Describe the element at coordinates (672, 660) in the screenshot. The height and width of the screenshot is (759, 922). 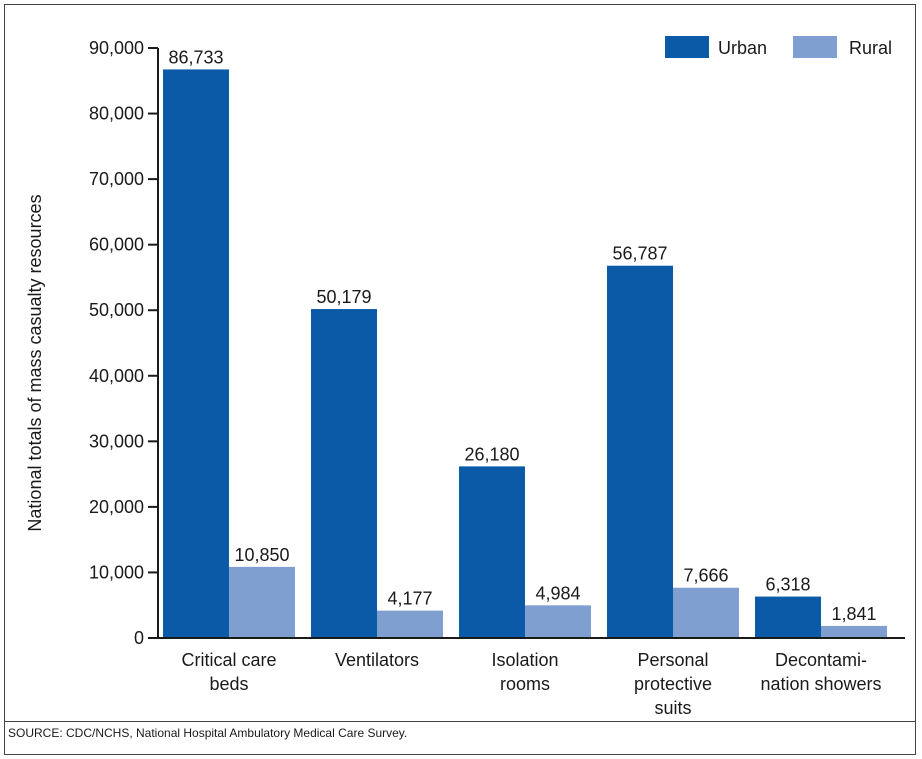
I see `x-tick-label: Personal` at that location.